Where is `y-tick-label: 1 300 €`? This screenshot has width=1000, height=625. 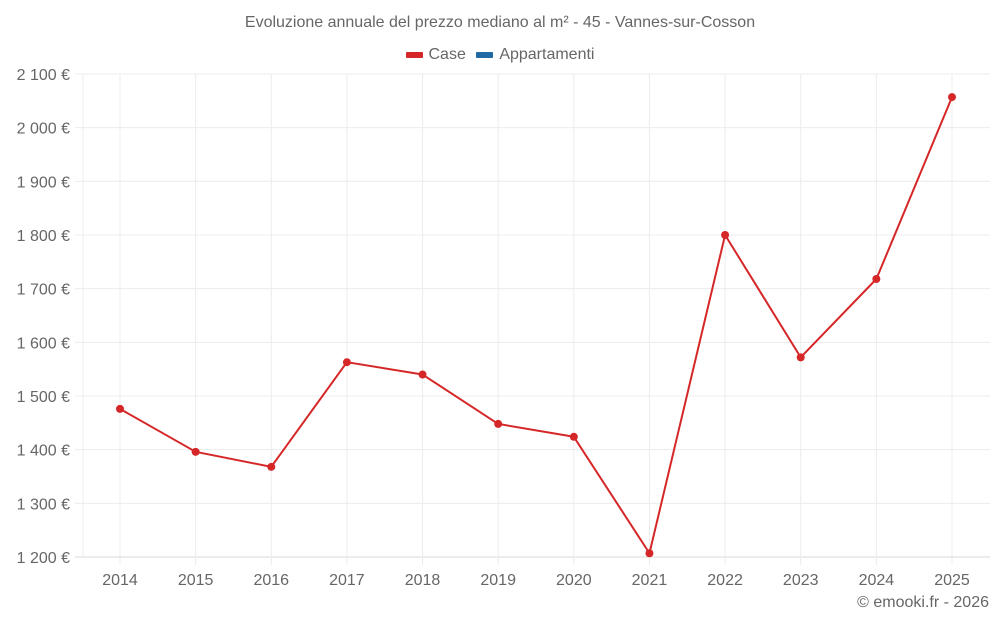 y-tick-label: 1 300 € is located at coordinates (43, 504).